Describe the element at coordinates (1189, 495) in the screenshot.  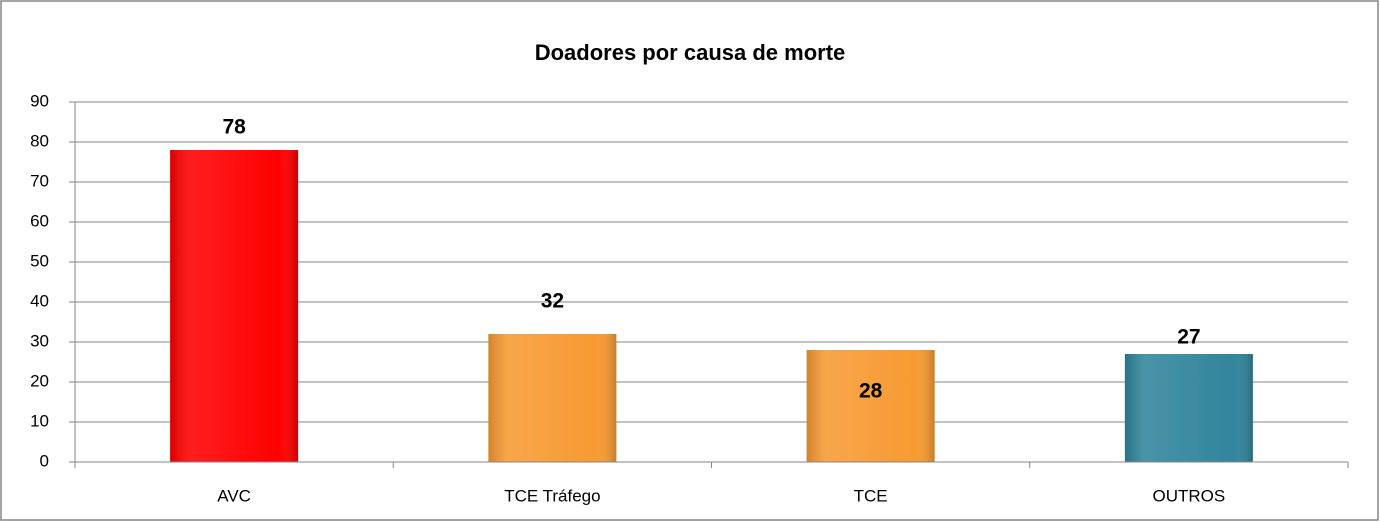
I see `x-tick-label: OUTROS` at that location.